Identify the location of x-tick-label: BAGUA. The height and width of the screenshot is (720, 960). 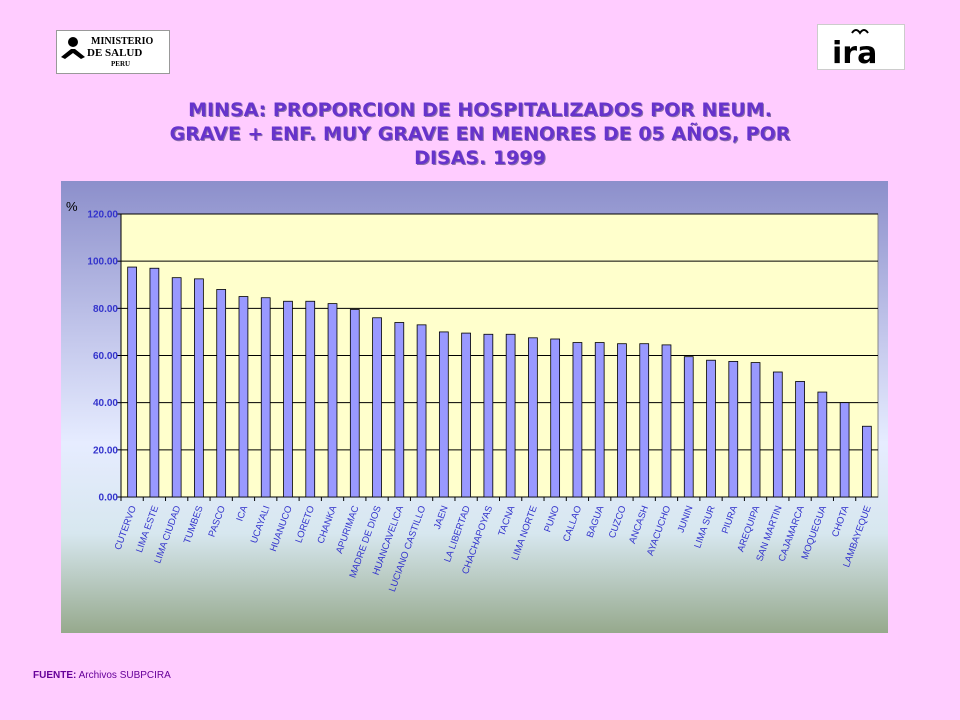
(596, 522).